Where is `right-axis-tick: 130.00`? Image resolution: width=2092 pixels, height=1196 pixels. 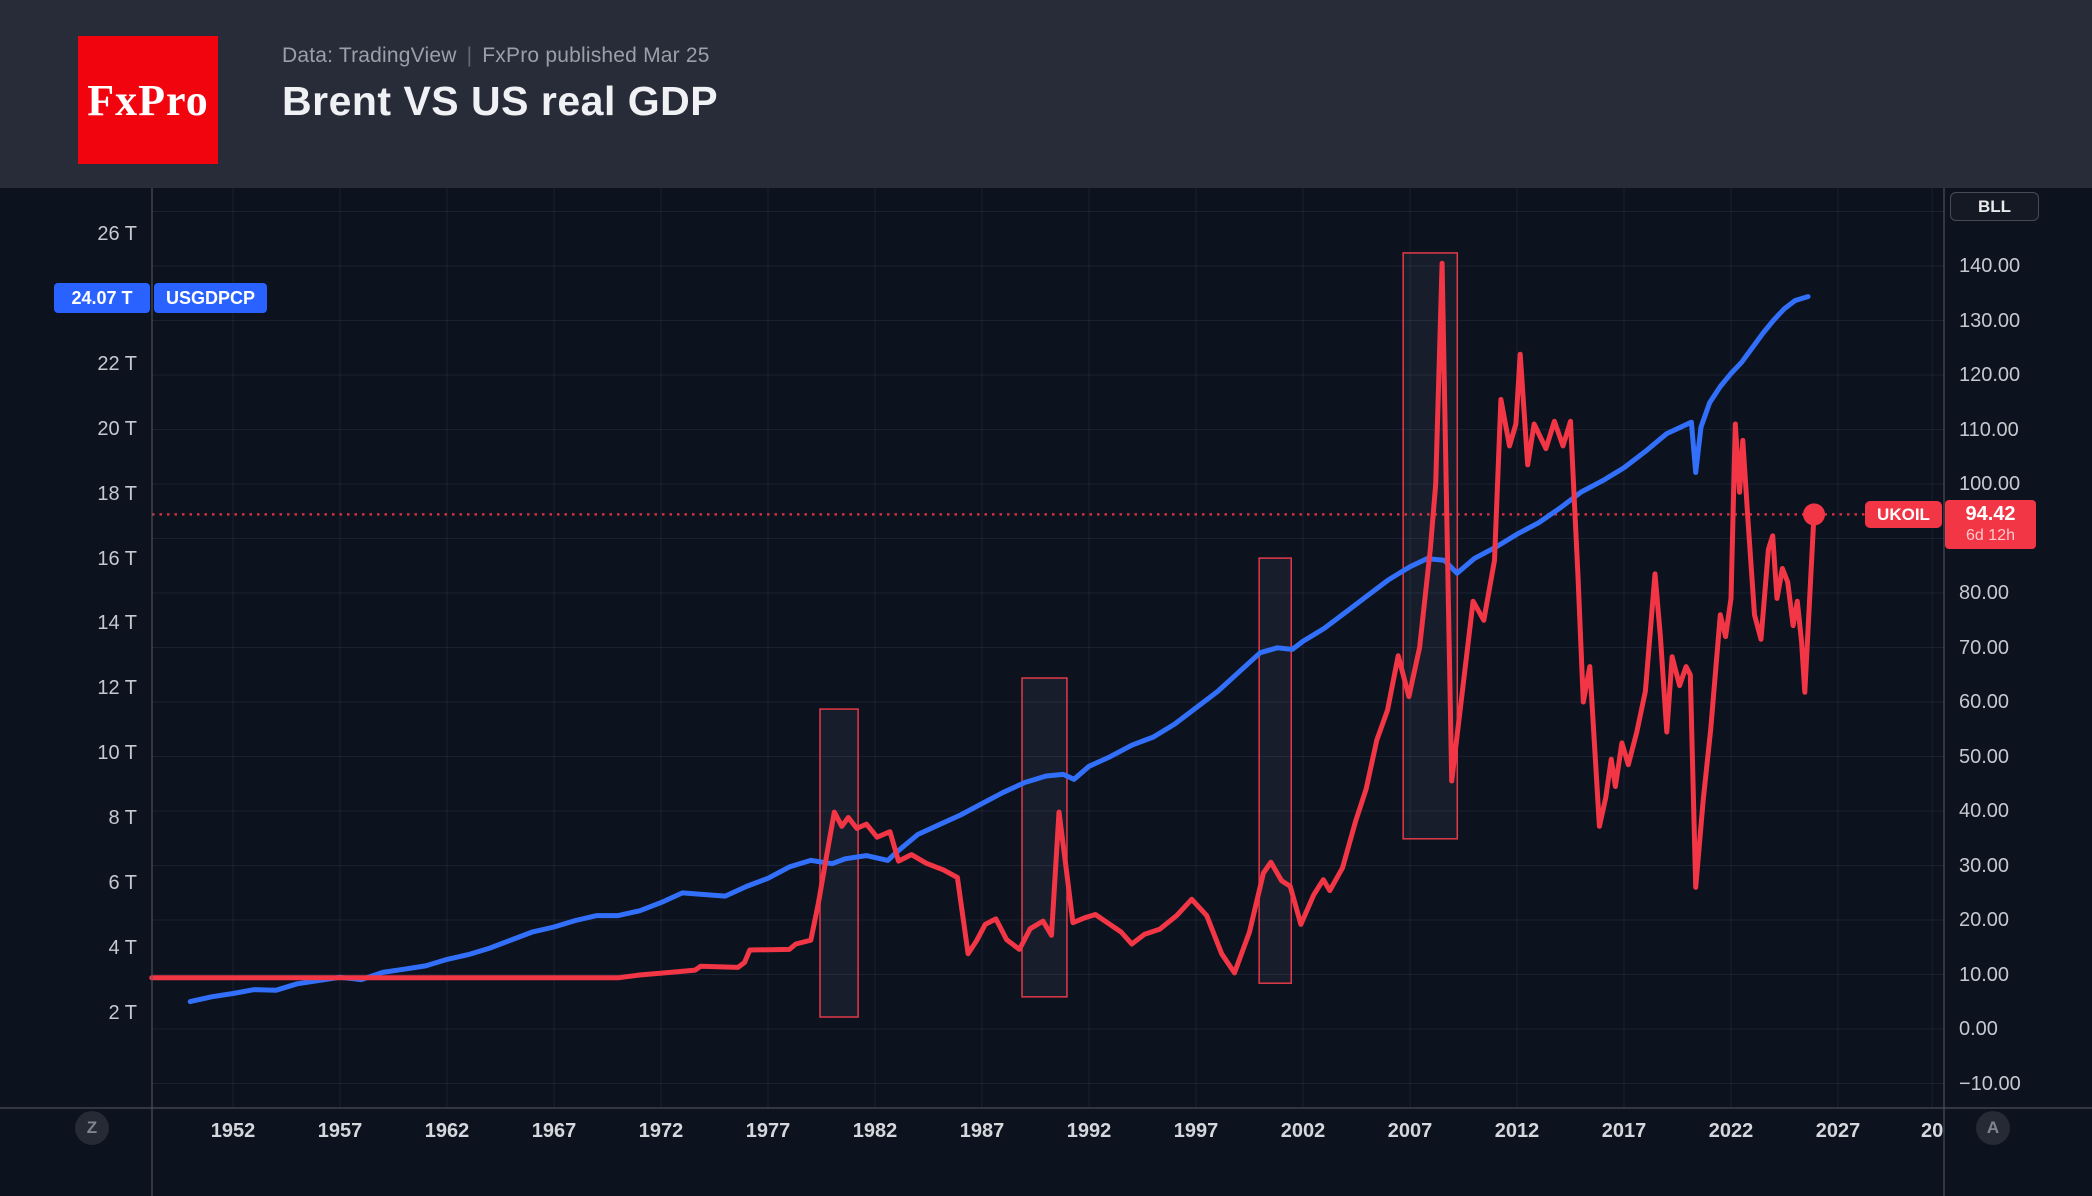 right-axis-tick: 130.00 is located at coordinates (1990, 320).